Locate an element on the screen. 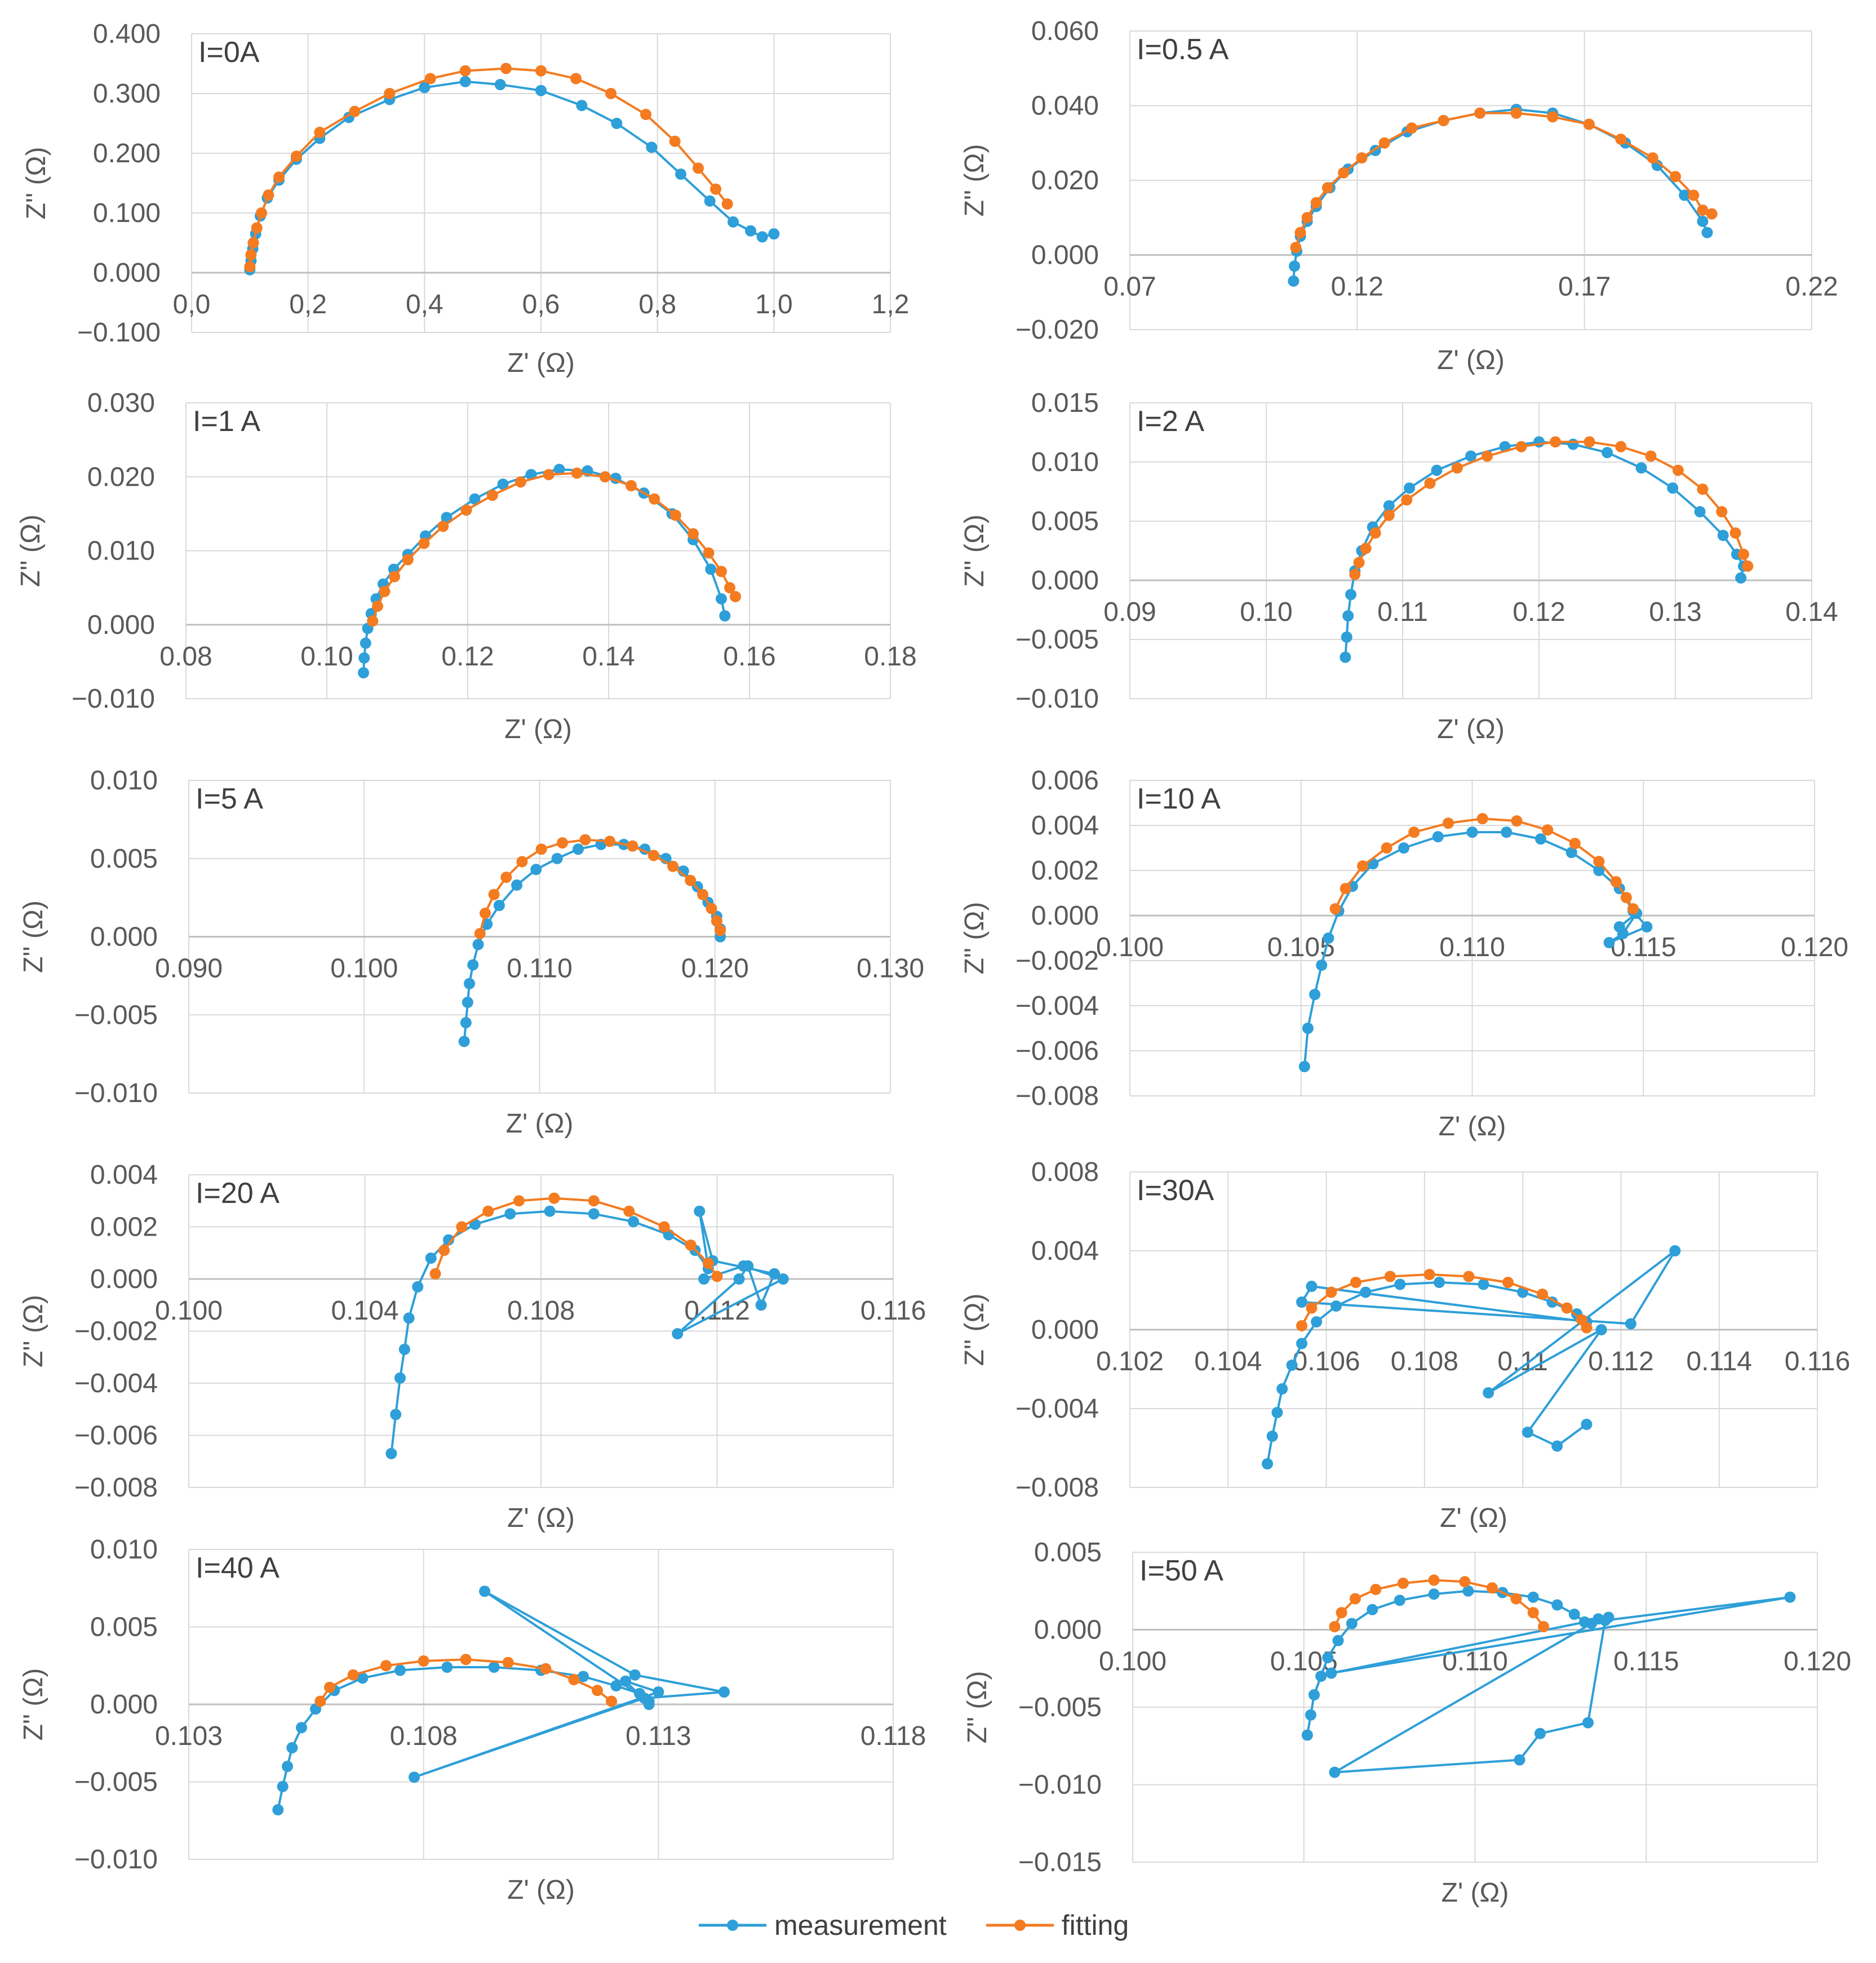 The width and height of the screenshot is (1876, 1963). series-line-measurement is located at coordinates (511, 175).